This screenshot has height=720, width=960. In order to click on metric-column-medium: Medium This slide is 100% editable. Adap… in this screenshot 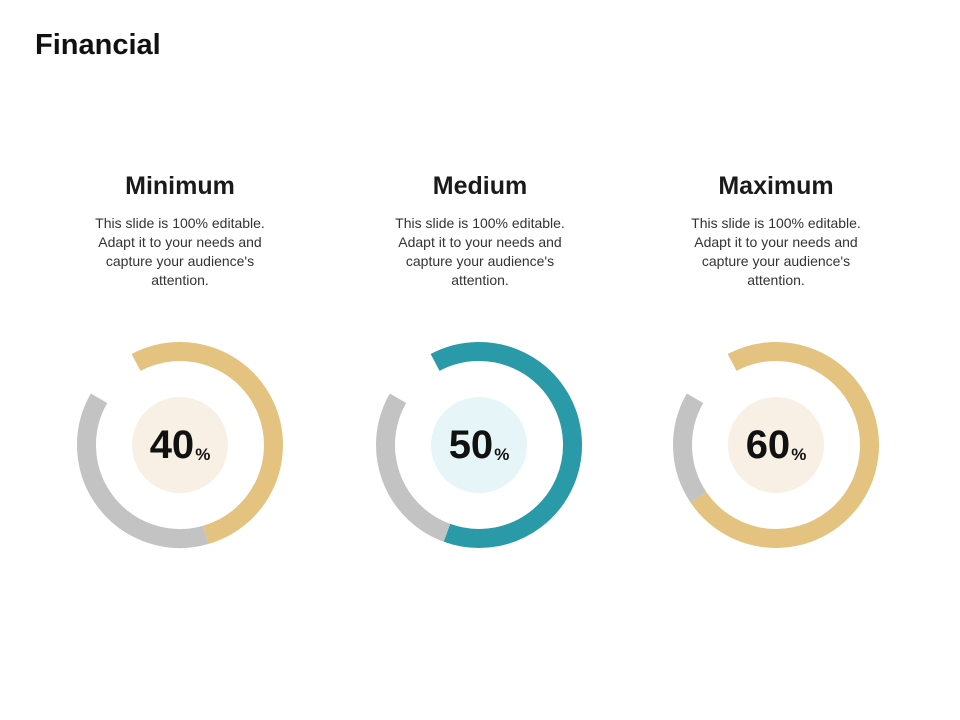, I will do `click(480, 230)`.